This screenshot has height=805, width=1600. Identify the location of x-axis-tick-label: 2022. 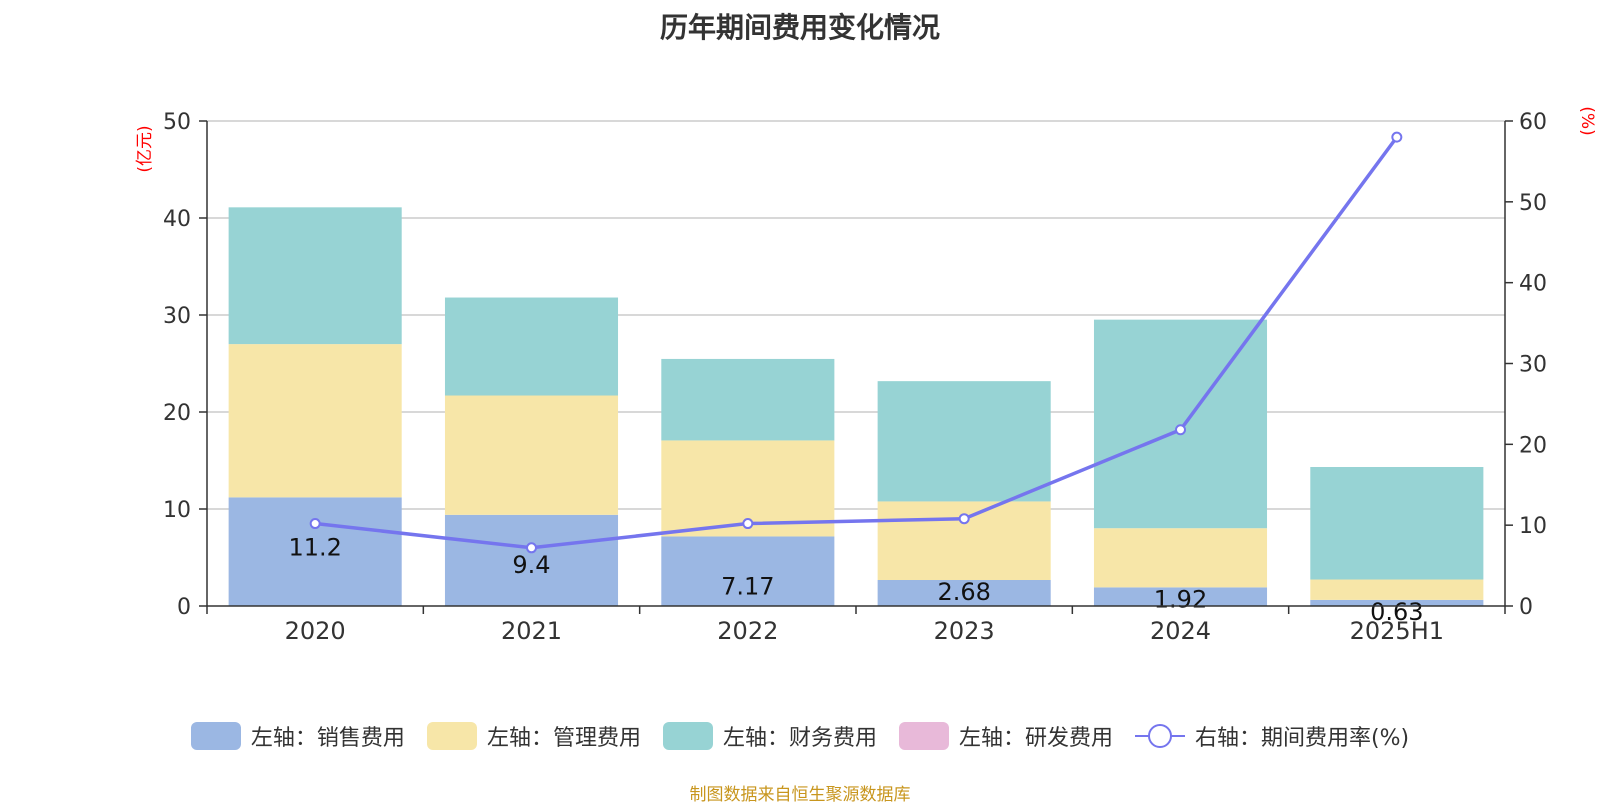
(747, 631).